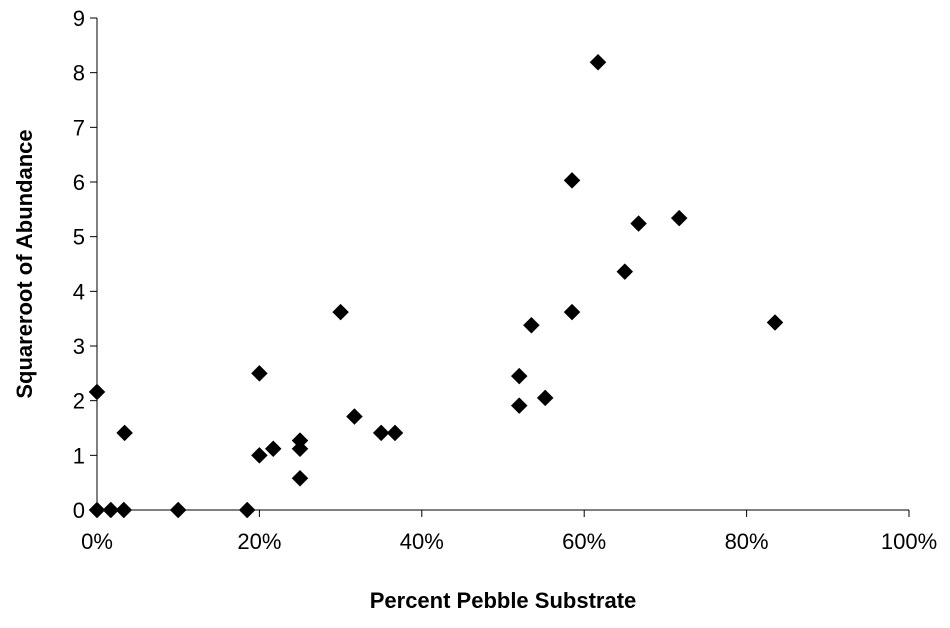  I want to click on x-tick-label: 60%, so click(584, 541).